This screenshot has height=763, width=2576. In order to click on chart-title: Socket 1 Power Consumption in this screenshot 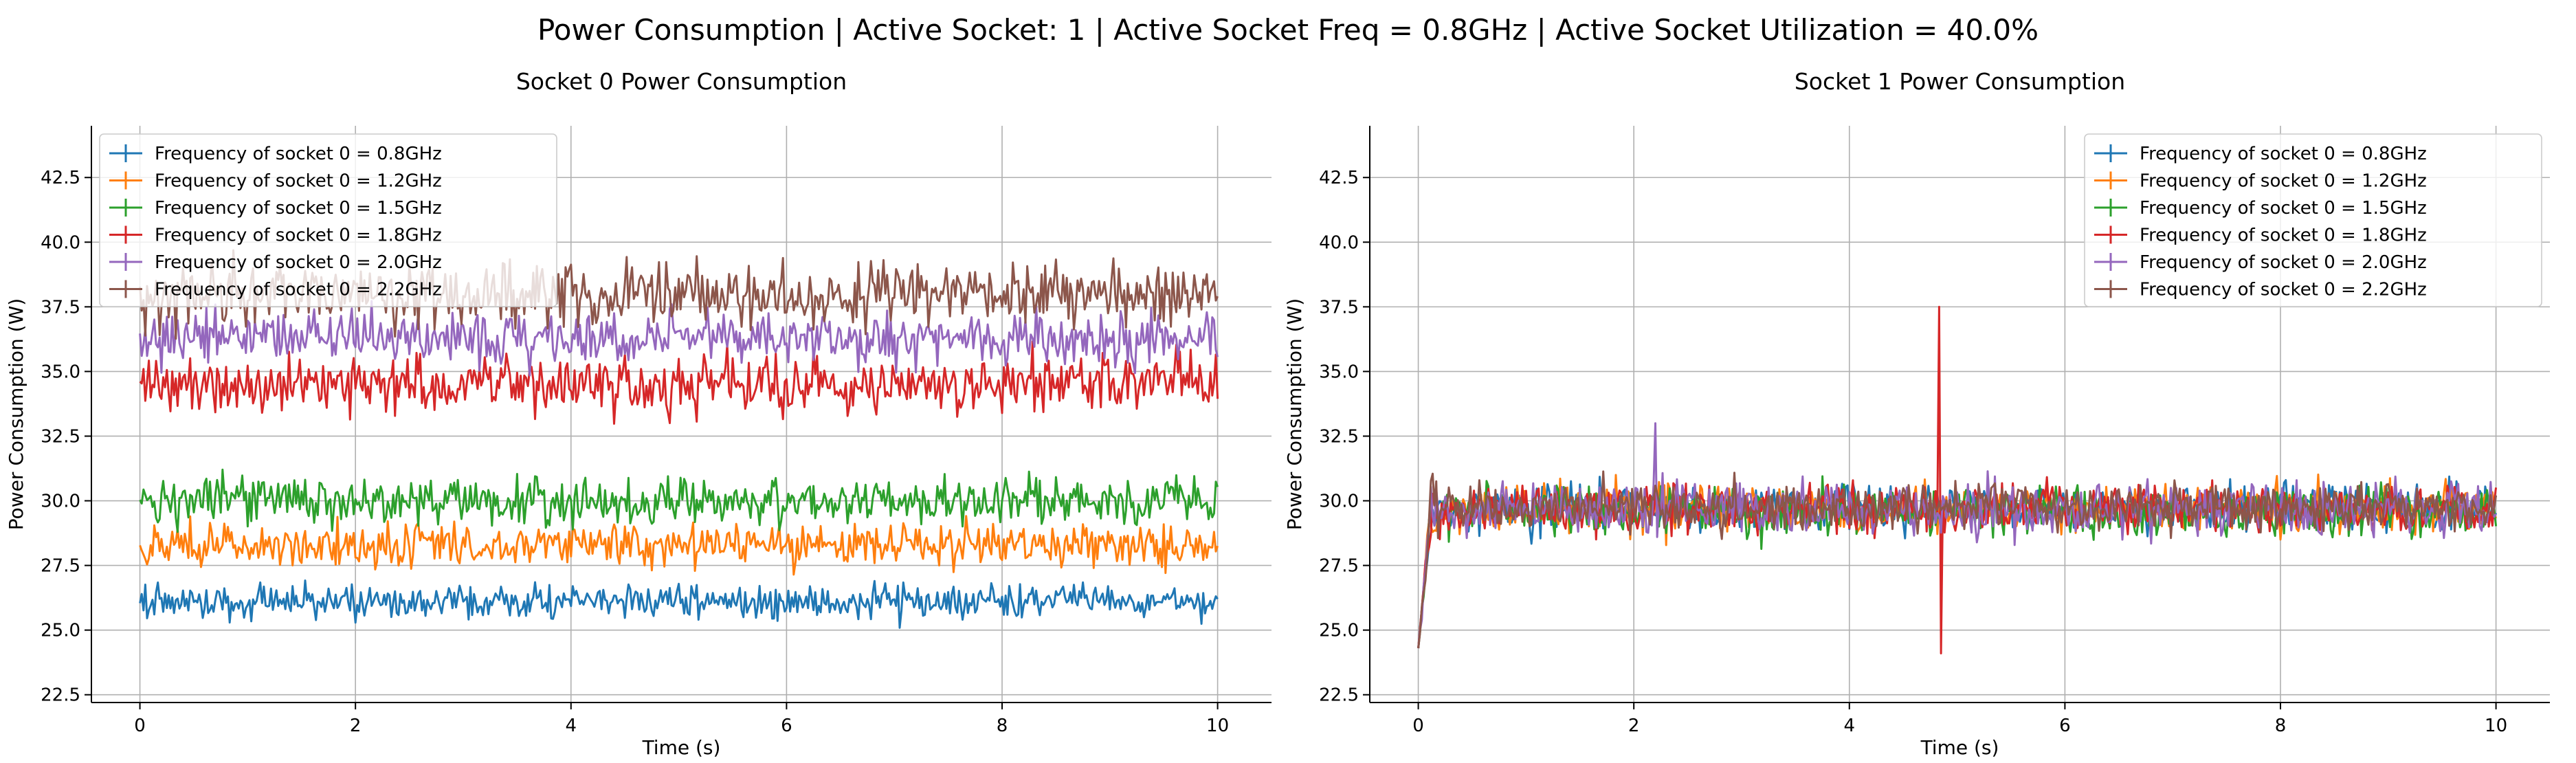, I will do `click(1960, 81)`.